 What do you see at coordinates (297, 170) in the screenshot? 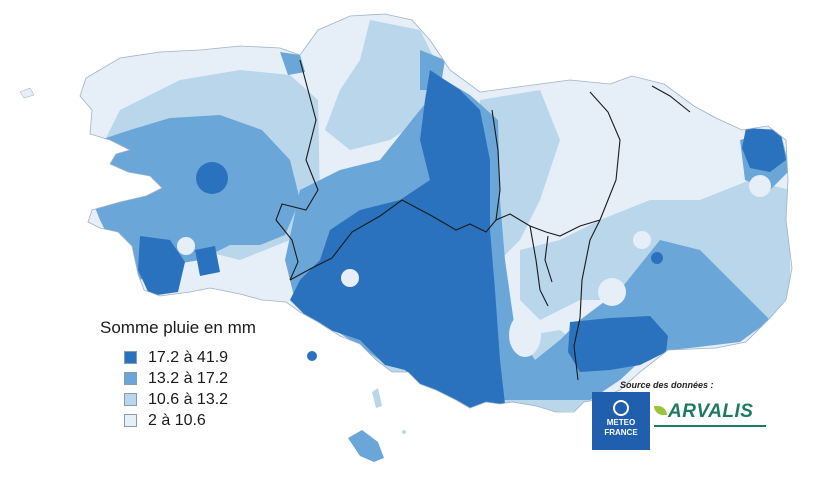
I see `border-finistere-cotes` at bounding box center [297, 170].